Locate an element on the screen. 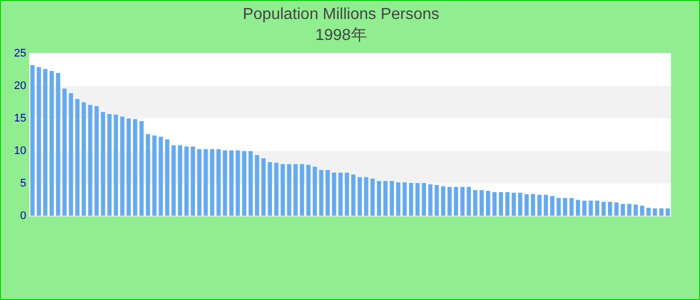 The image size is (700, 300). chart-subtitle: 1998年 is located at coordinates (341, 35).